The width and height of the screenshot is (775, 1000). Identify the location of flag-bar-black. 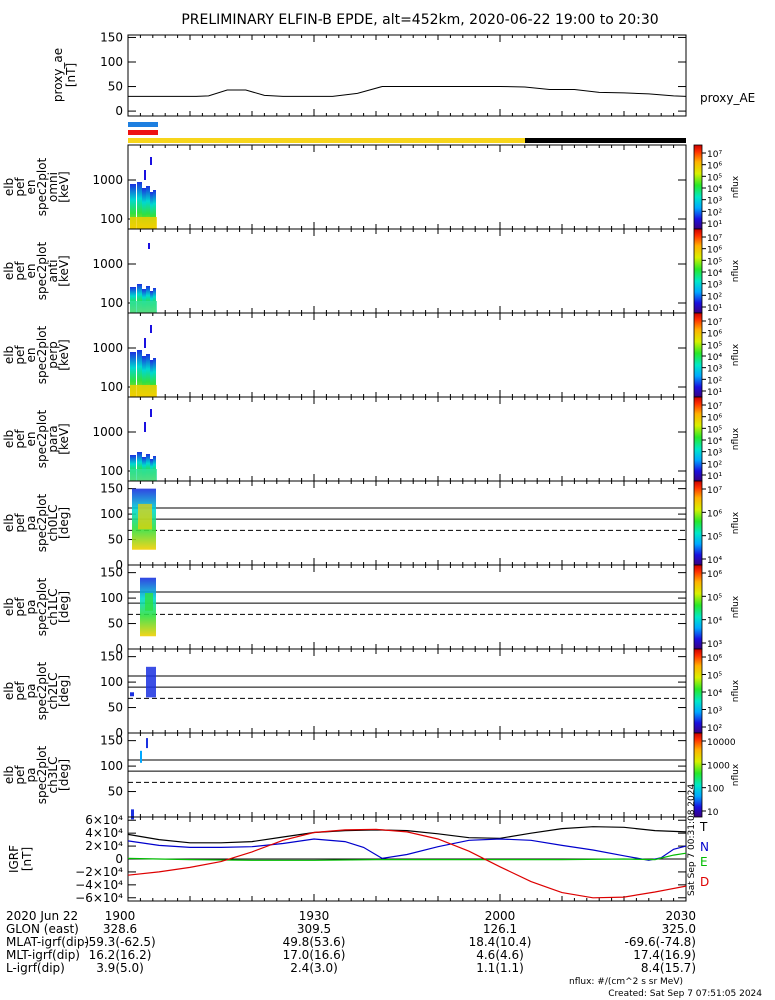
(605, 140).